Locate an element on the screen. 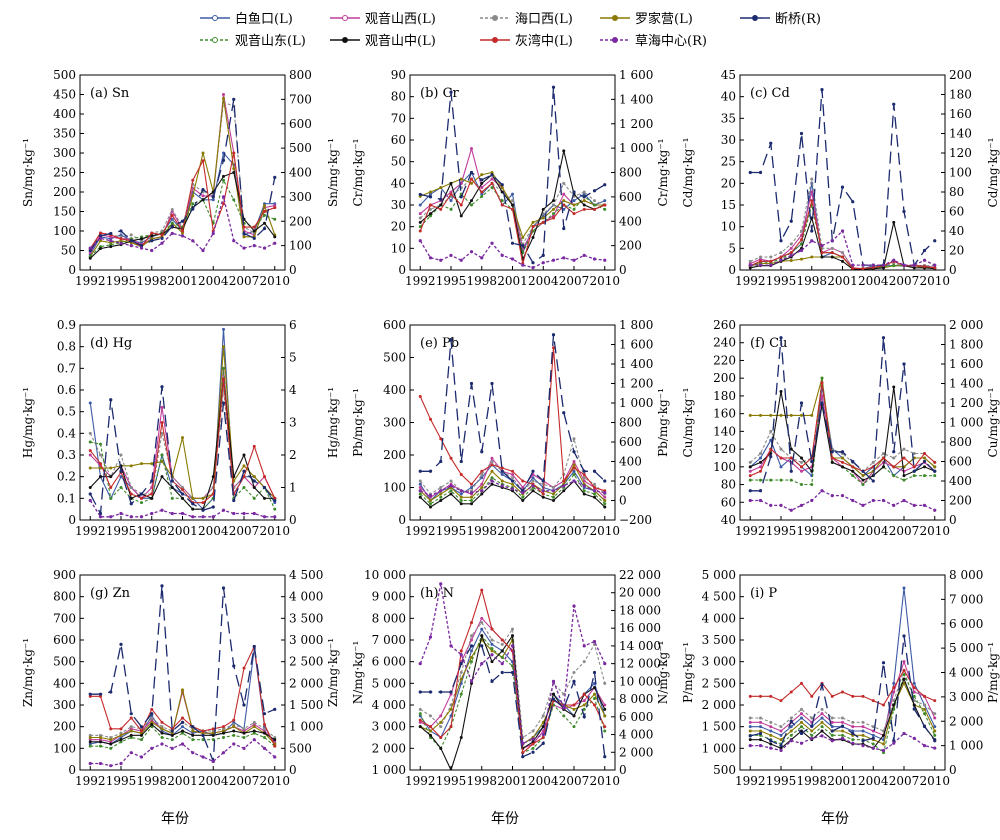 Image resolution: width=1000 pixels, height=840 pixels. y-tick-label-right: 1 400 is located at coordinates (636, 99).